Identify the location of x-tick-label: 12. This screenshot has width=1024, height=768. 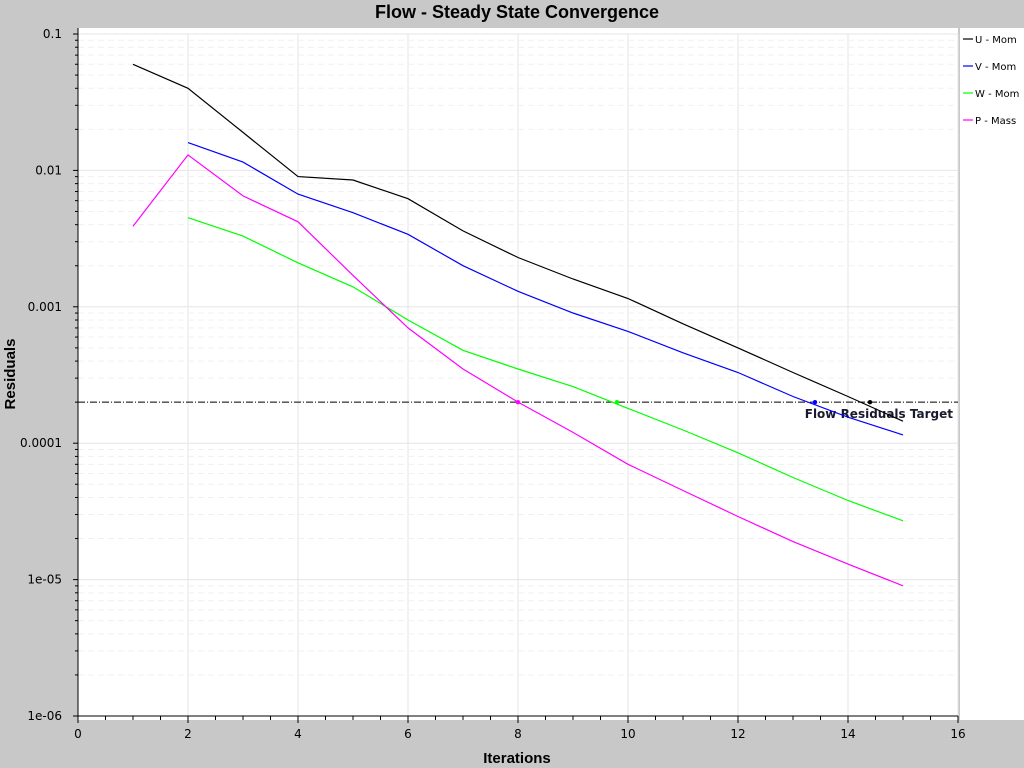
(737, 734).